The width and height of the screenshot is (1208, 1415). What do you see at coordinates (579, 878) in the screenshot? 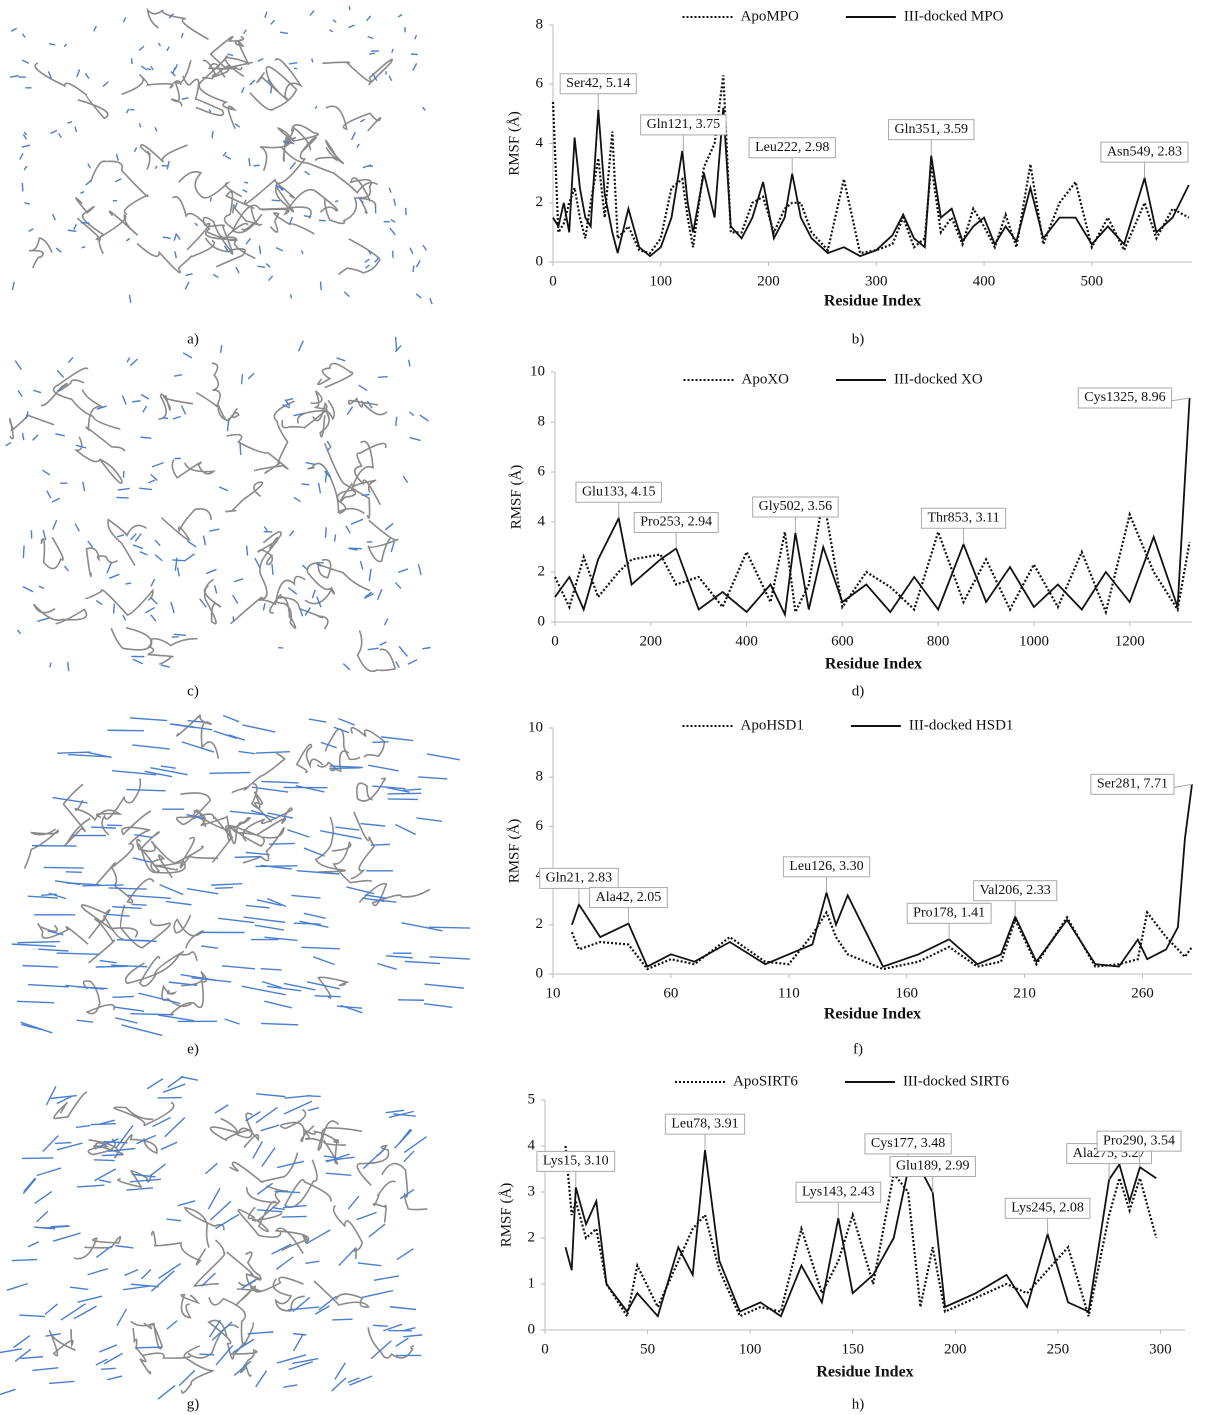
I see `annotation-label: Gln21, 2.83` at bounding box center [579, 878].